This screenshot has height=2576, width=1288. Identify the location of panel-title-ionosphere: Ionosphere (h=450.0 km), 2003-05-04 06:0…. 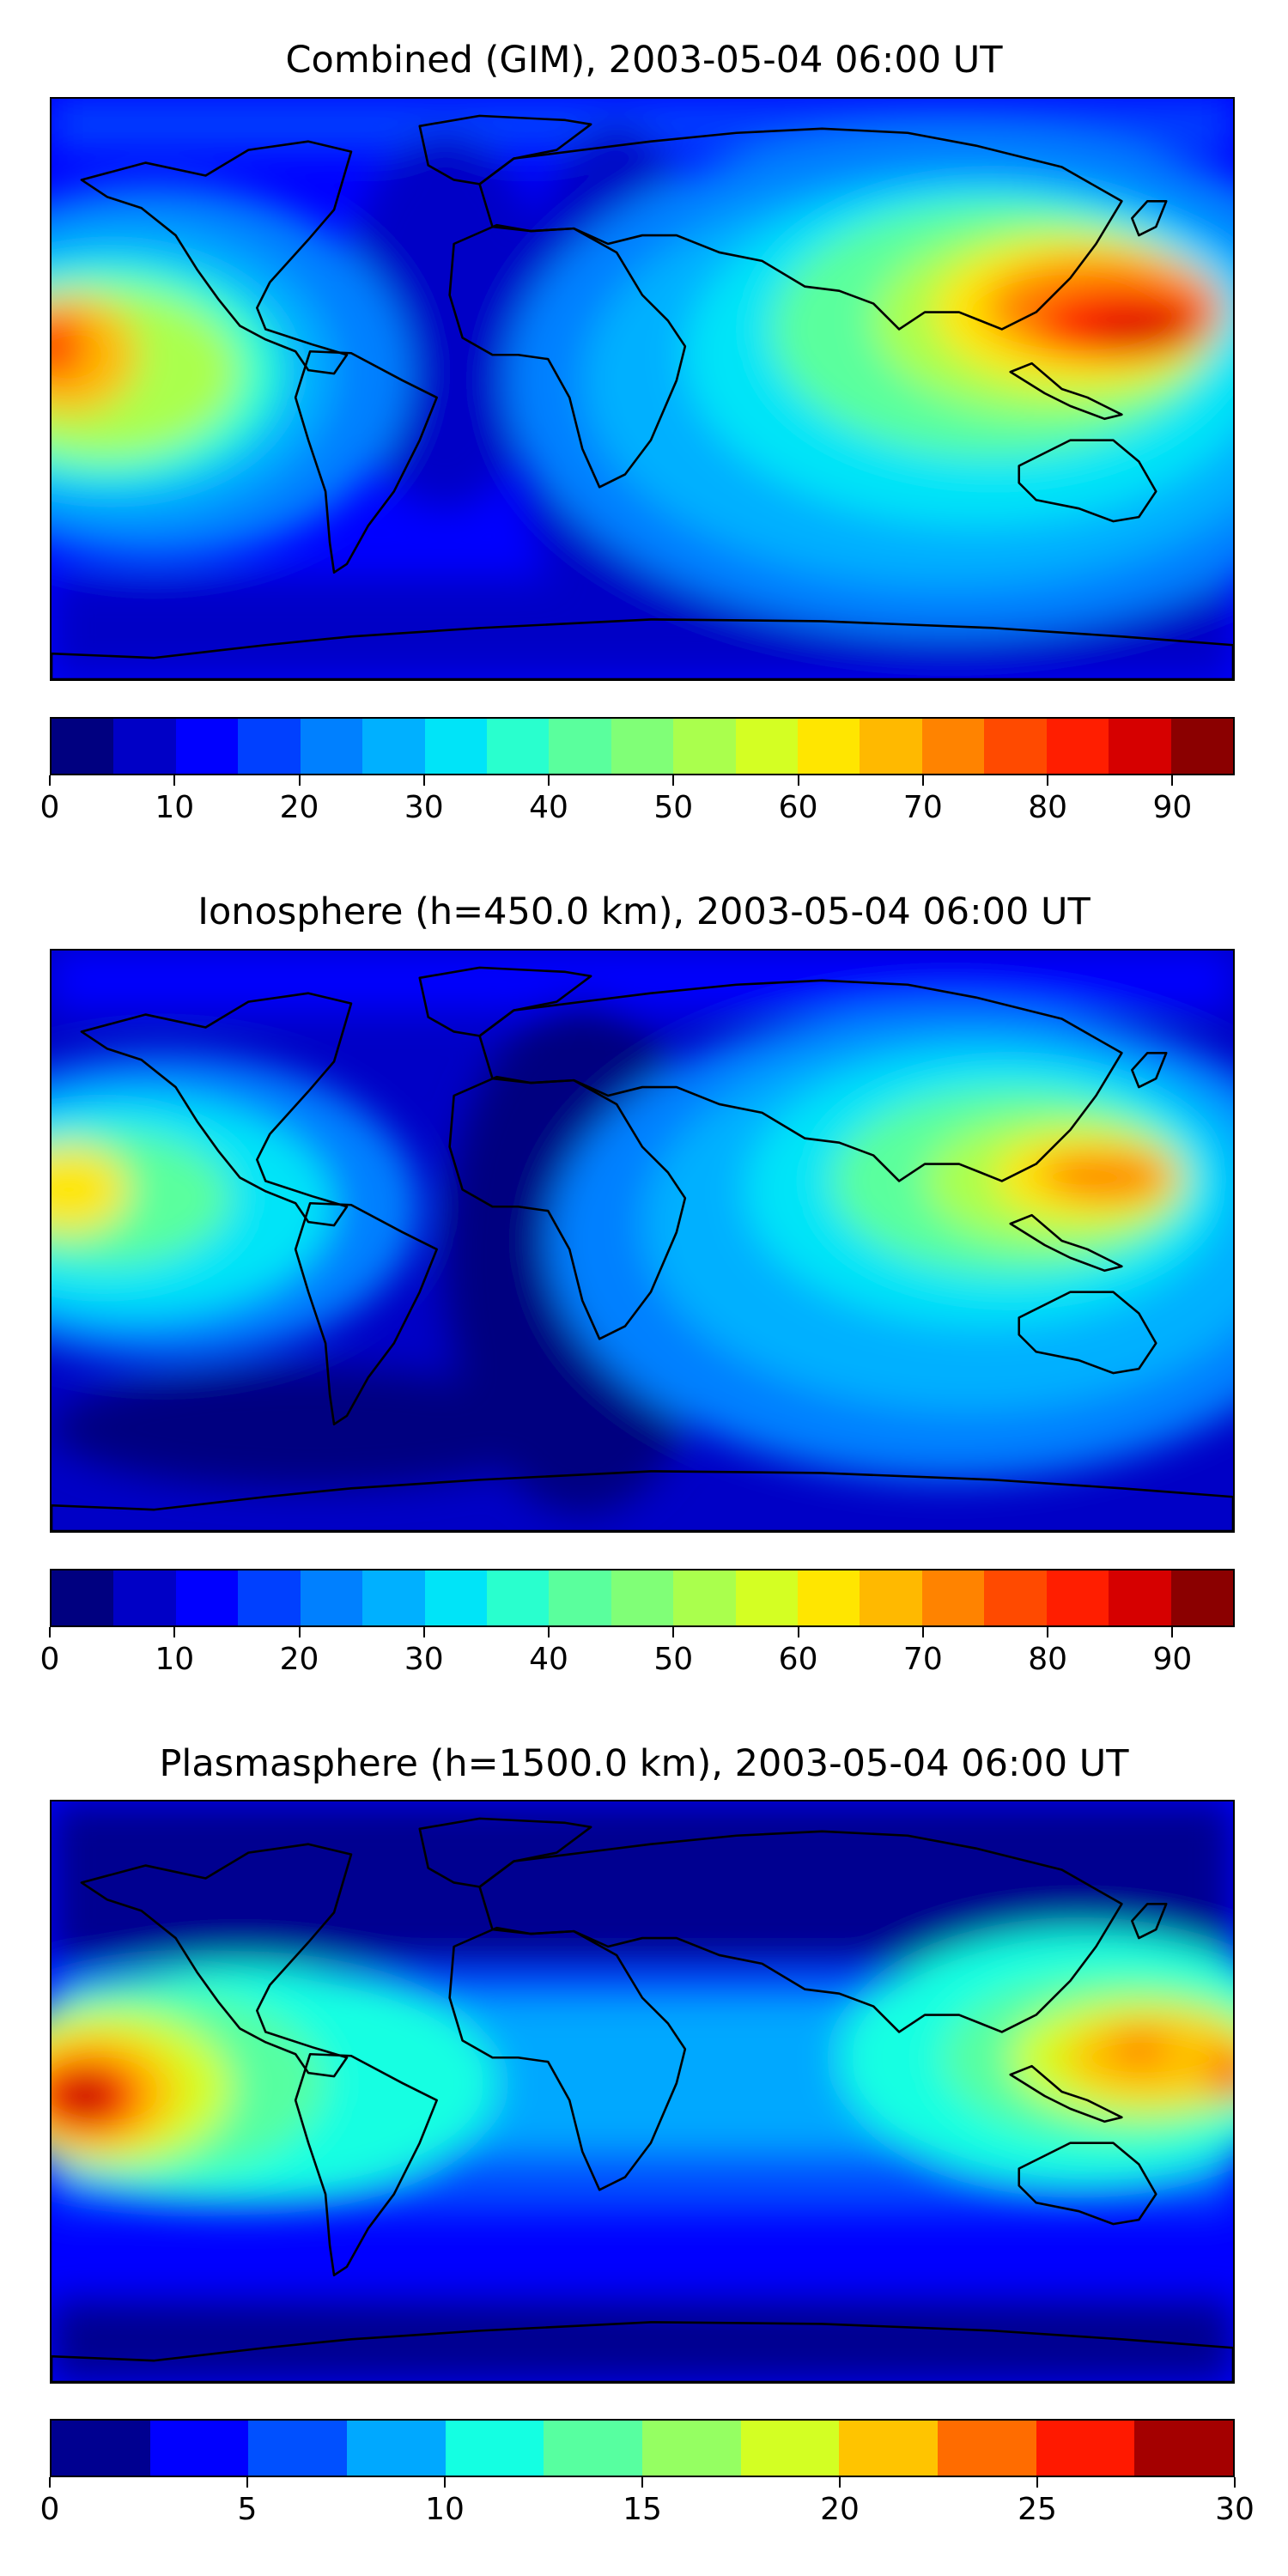
(644, 911).